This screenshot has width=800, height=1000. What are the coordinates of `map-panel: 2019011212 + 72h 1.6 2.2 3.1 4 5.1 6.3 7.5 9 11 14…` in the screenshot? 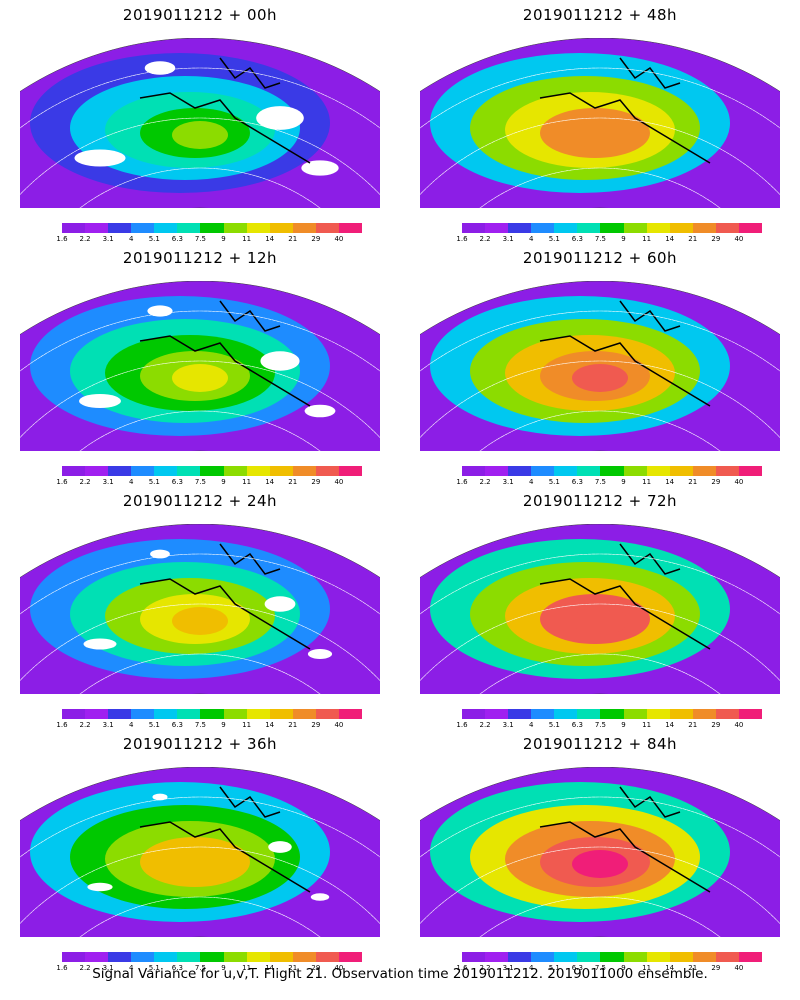 It's located at (600, 607).